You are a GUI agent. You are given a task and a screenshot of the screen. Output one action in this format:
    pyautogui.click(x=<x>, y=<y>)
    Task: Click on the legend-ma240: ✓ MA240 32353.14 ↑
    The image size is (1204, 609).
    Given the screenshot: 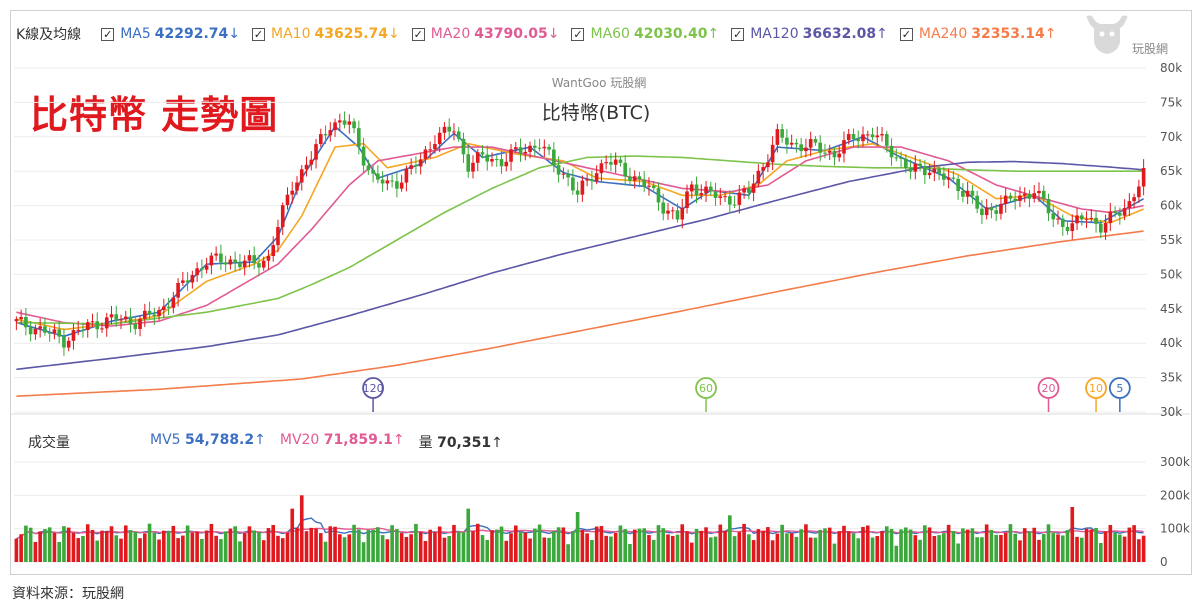 What is the action you would take?
    pyautogui.click(x=978, y=34)
    